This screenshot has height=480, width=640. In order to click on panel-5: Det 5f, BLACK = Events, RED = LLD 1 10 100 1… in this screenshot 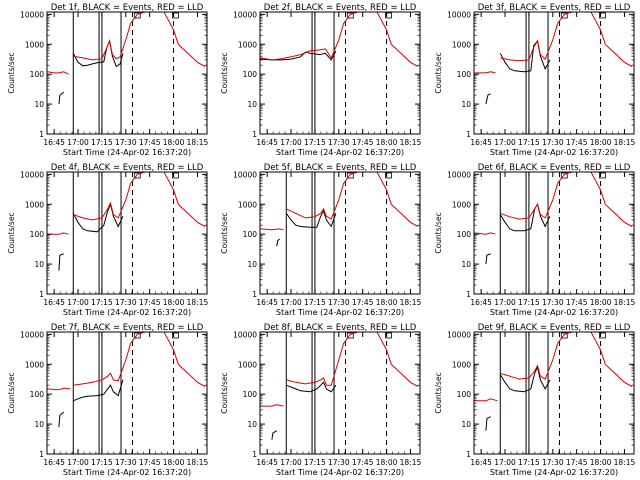, I will do `click(320, 240)`.